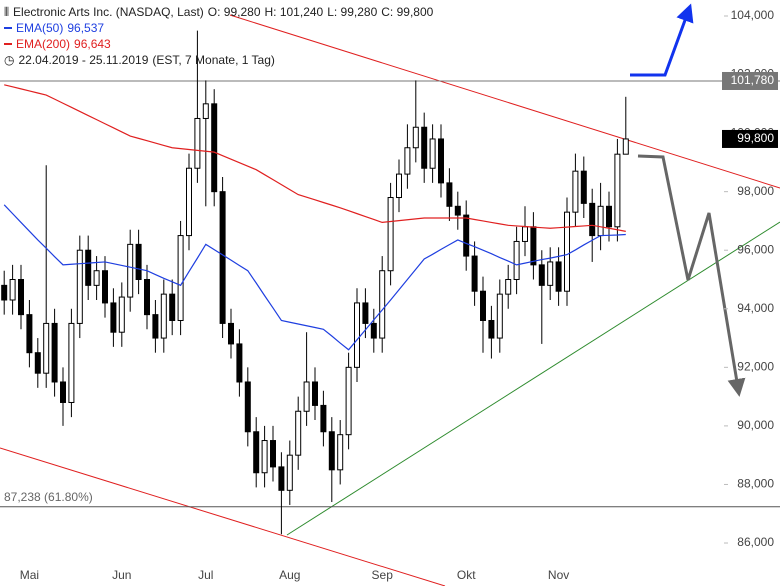  Describe the element at coordinates (218, 44) in the screenshot. I see `legend-item: EMA(200) 96,643` at that location.